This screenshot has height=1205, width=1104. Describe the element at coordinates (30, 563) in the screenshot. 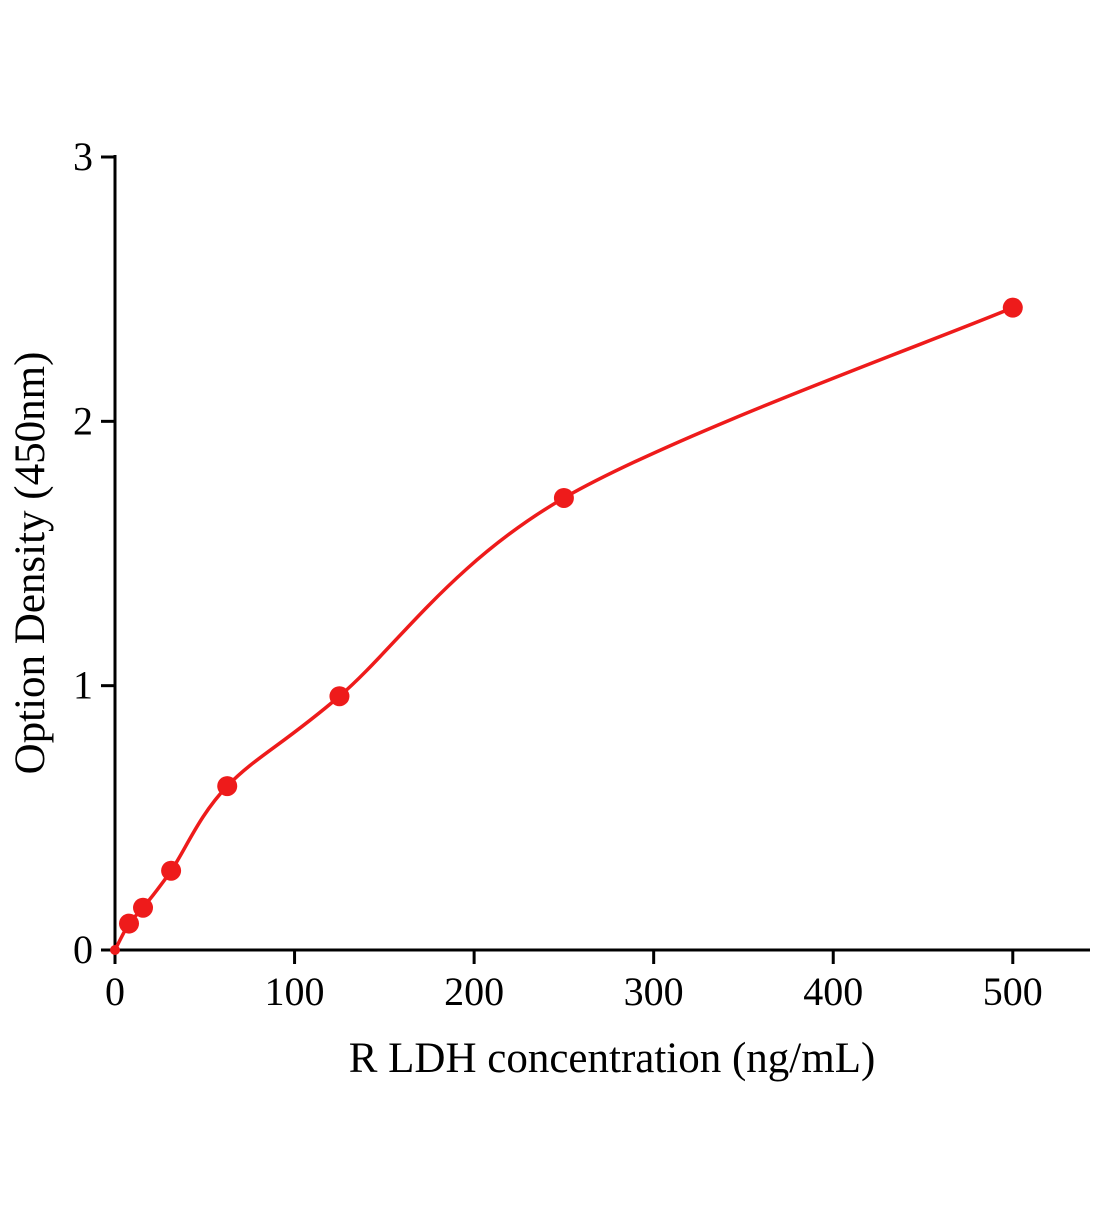

I see `y-axis-label: Option Density (450nm)` at that location.